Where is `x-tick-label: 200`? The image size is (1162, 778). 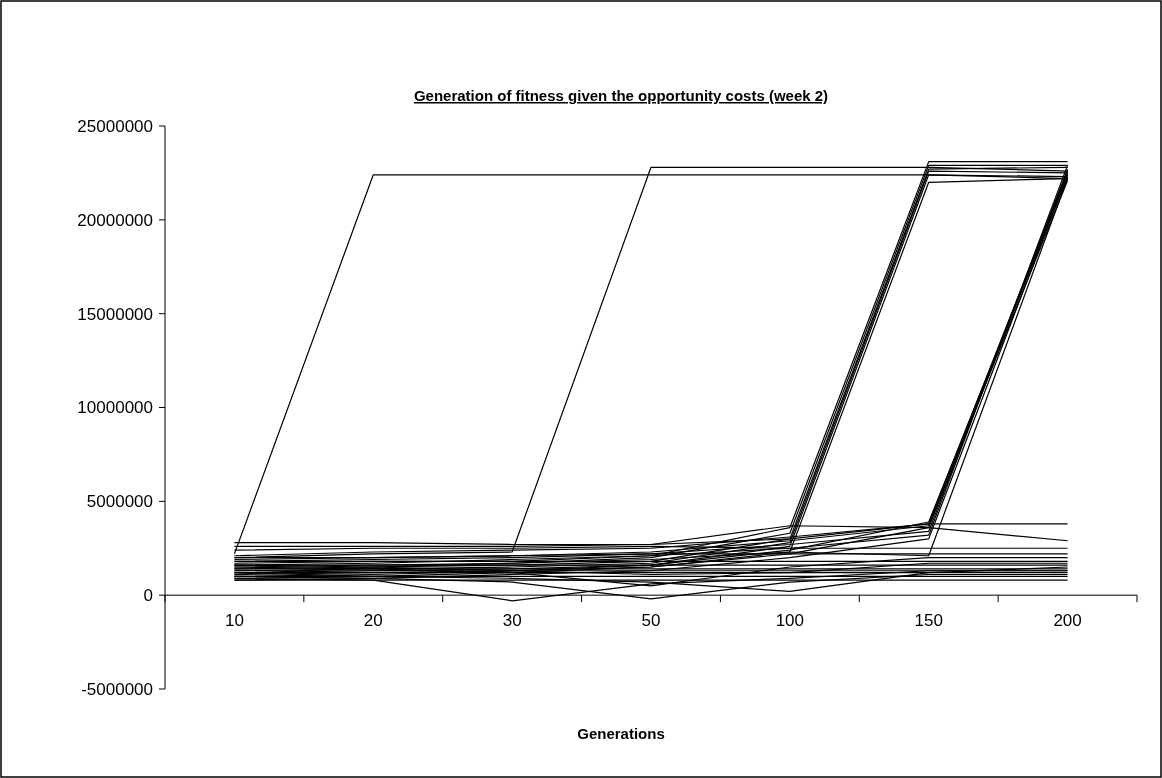
x-tick-label: 200 is located at coordinates (1067, 621).